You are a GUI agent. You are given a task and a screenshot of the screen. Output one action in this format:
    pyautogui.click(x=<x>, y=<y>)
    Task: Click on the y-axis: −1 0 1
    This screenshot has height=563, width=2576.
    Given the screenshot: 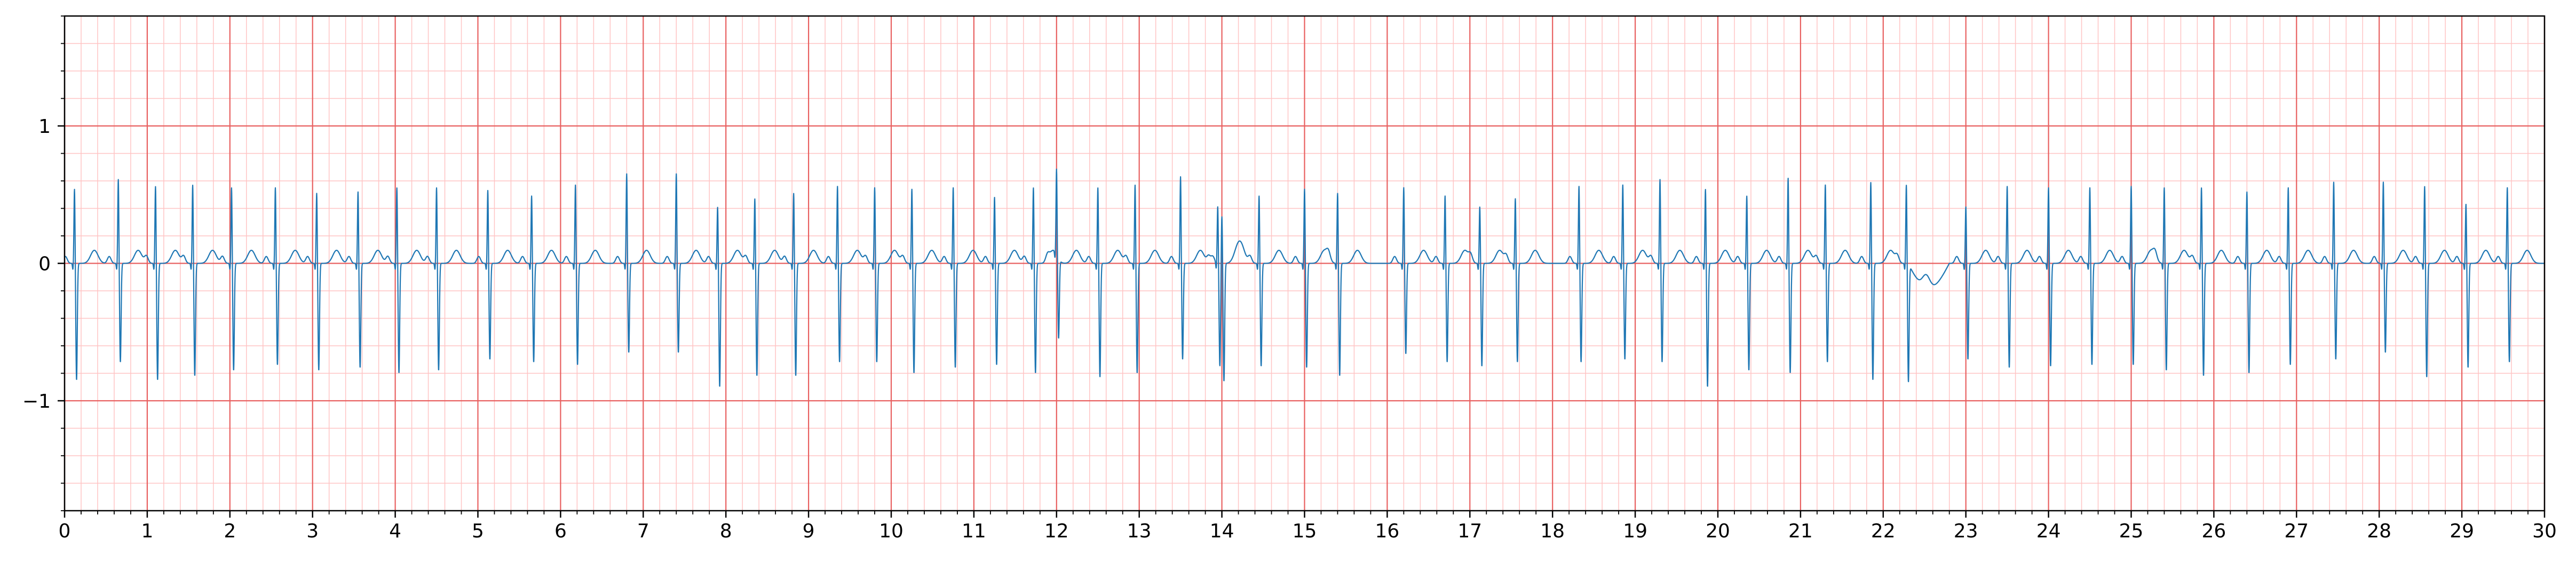 What is the action you would take?
    pyautogui.click(x=43, y=263)
    